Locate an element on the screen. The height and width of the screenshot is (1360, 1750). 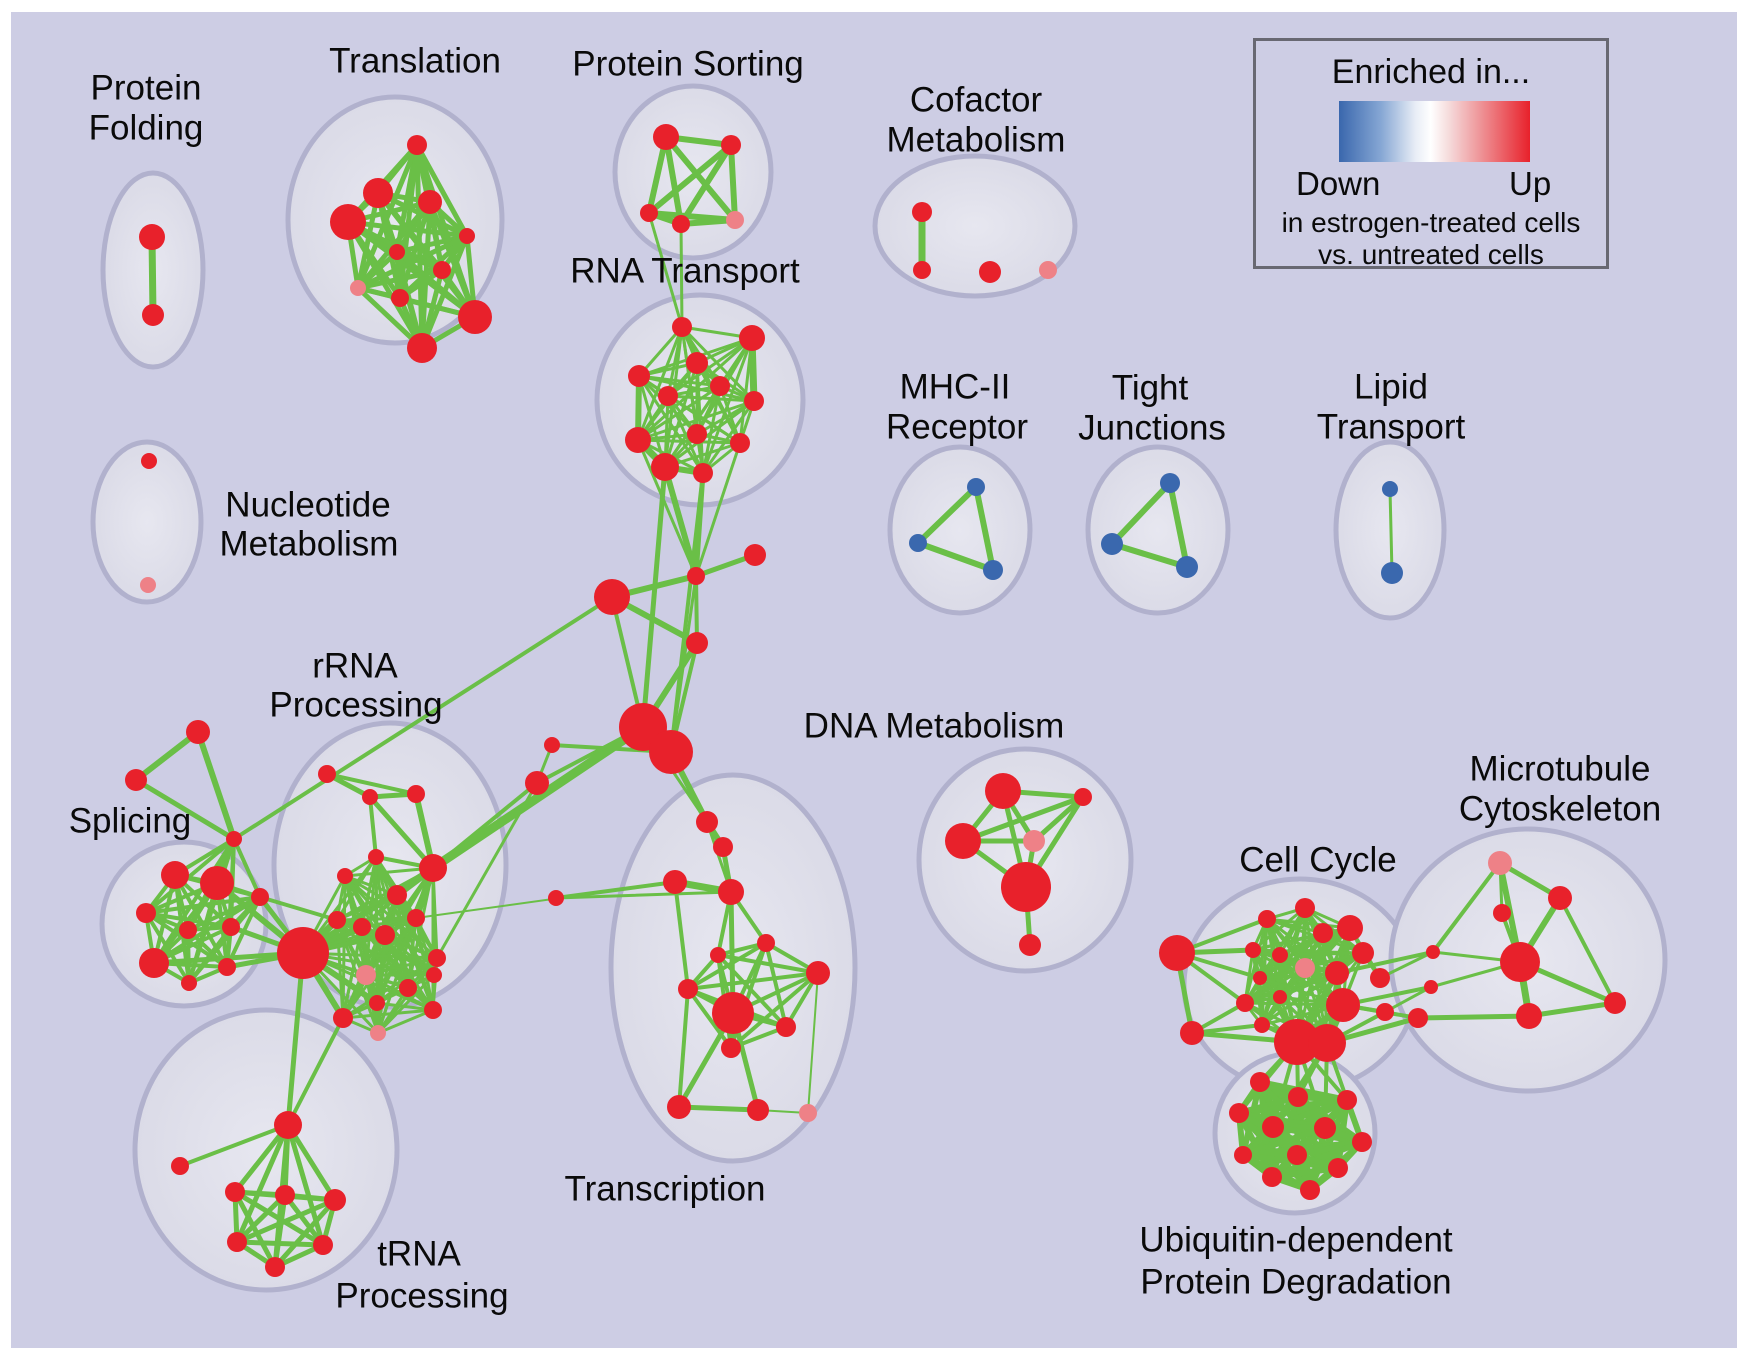
node-RT2 is located at coordinates (752, 338).